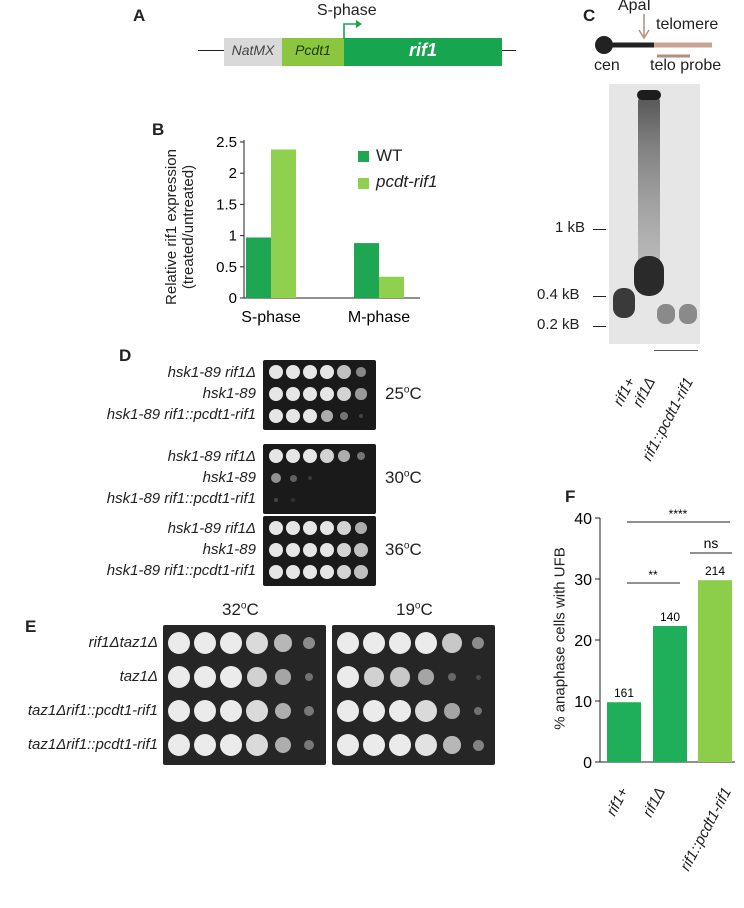  Describe the element at coordinates (318, 230) in the screenshot. I see `expression-bar-chart: 0 0.5 1 1.5 2 2.5 S-phase M-phase` at that location.